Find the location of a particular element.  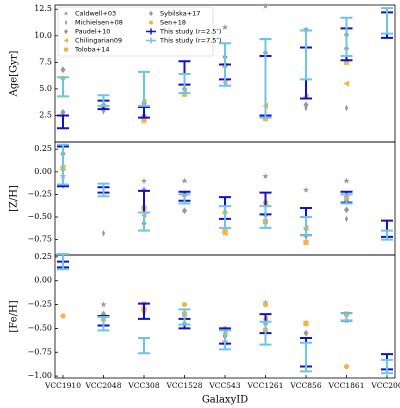

legend-label: This study (r=7.5″) is located at coordinates (190, 41).